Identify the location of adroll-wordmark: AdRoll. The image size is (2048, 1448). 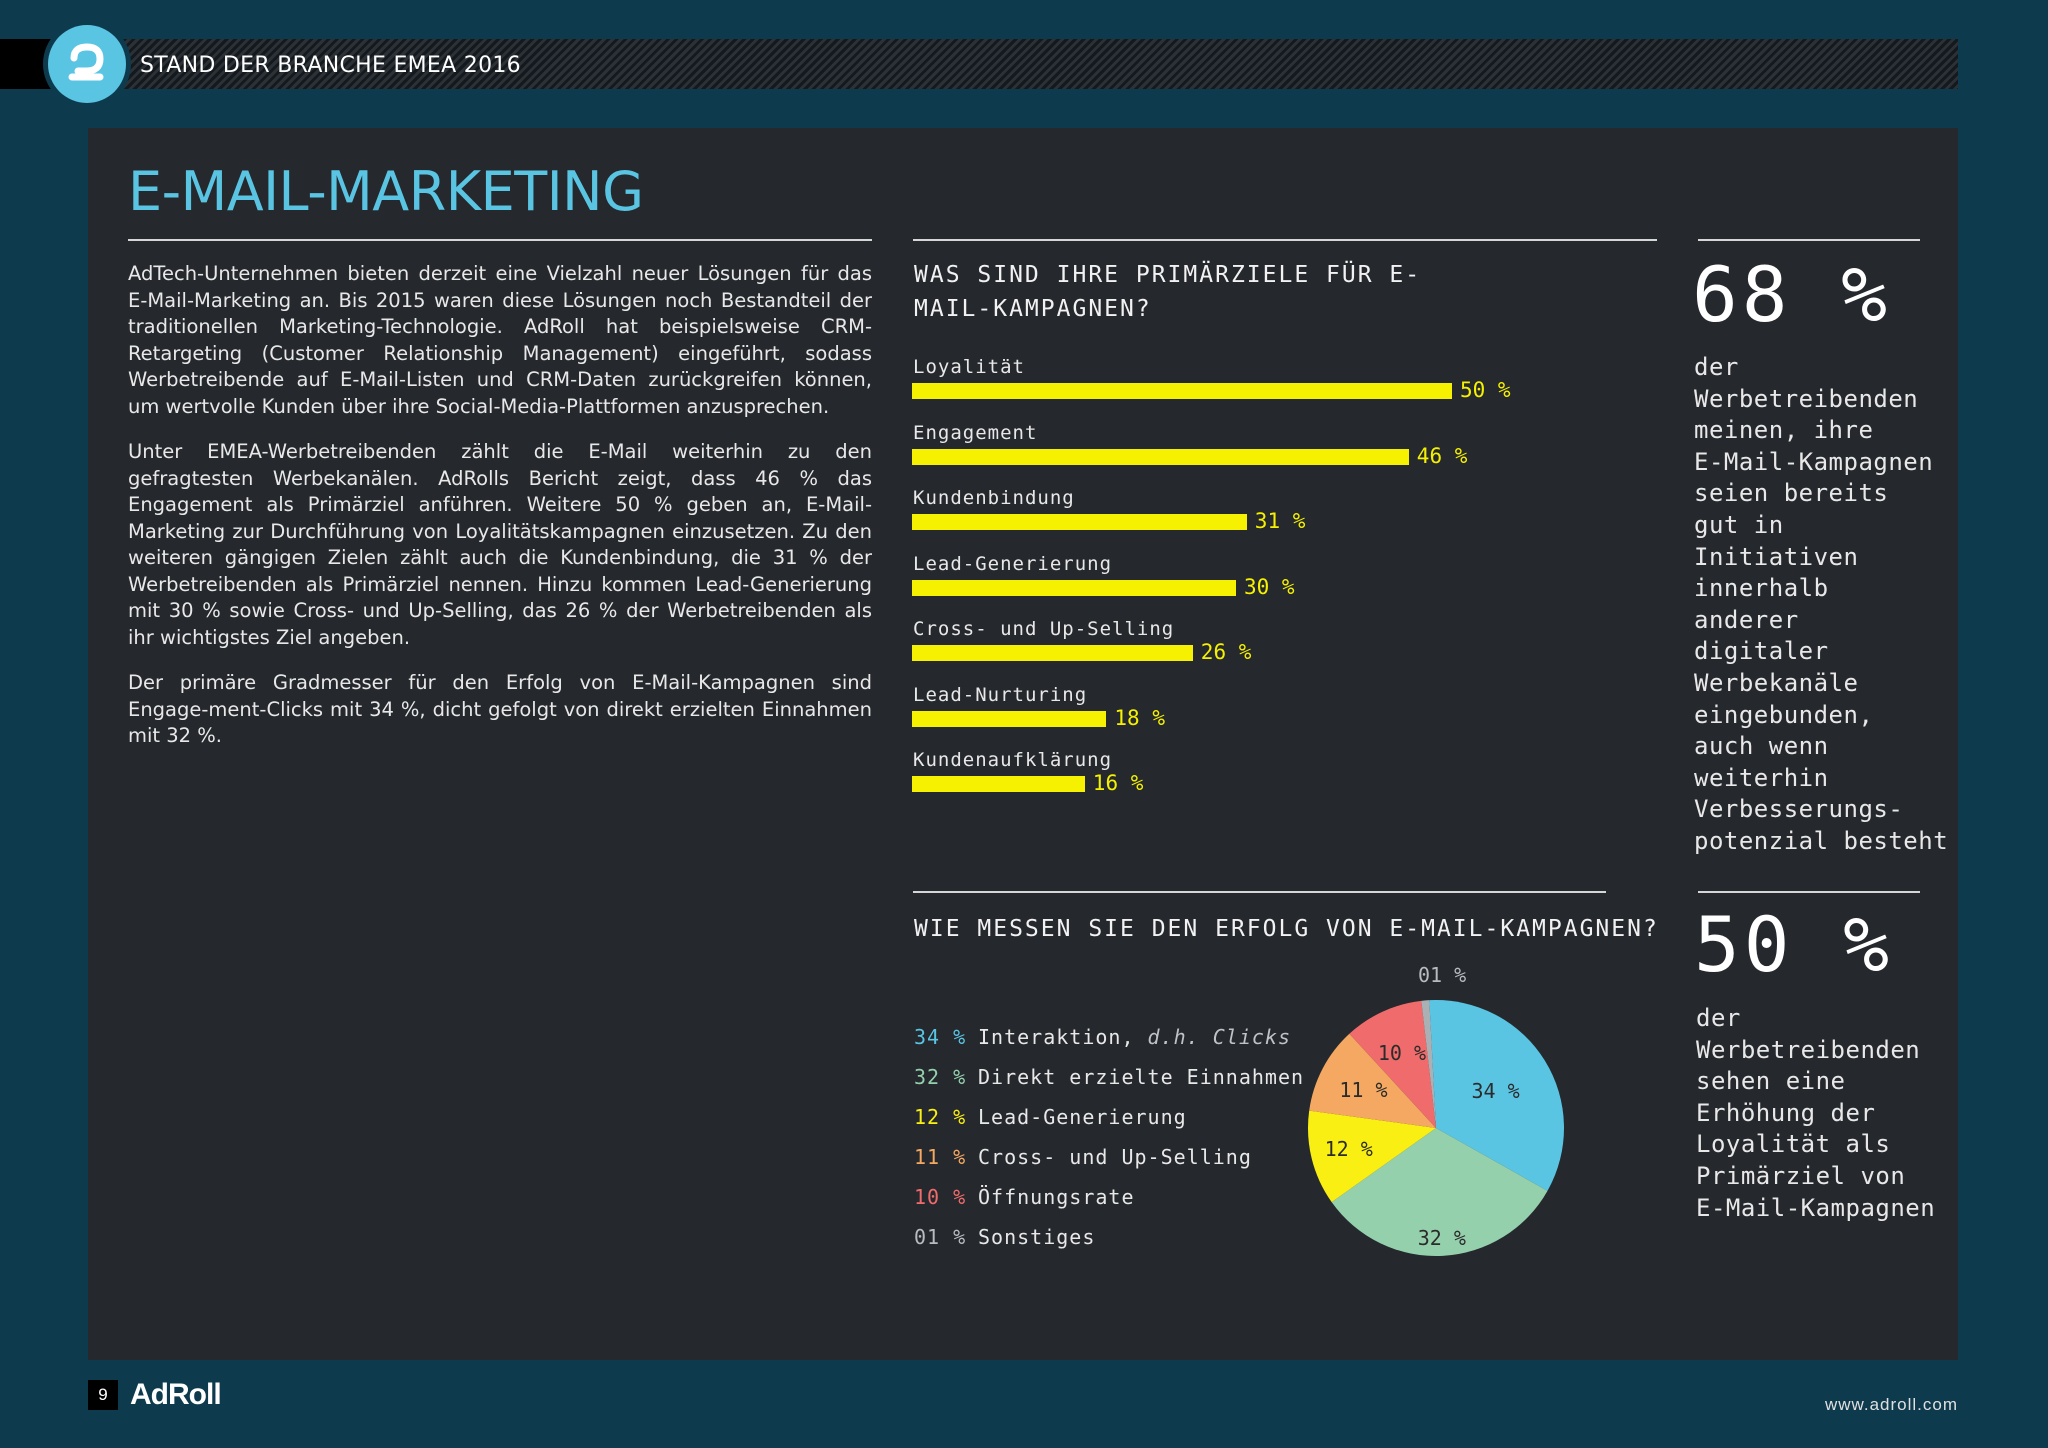
(176, 1394).